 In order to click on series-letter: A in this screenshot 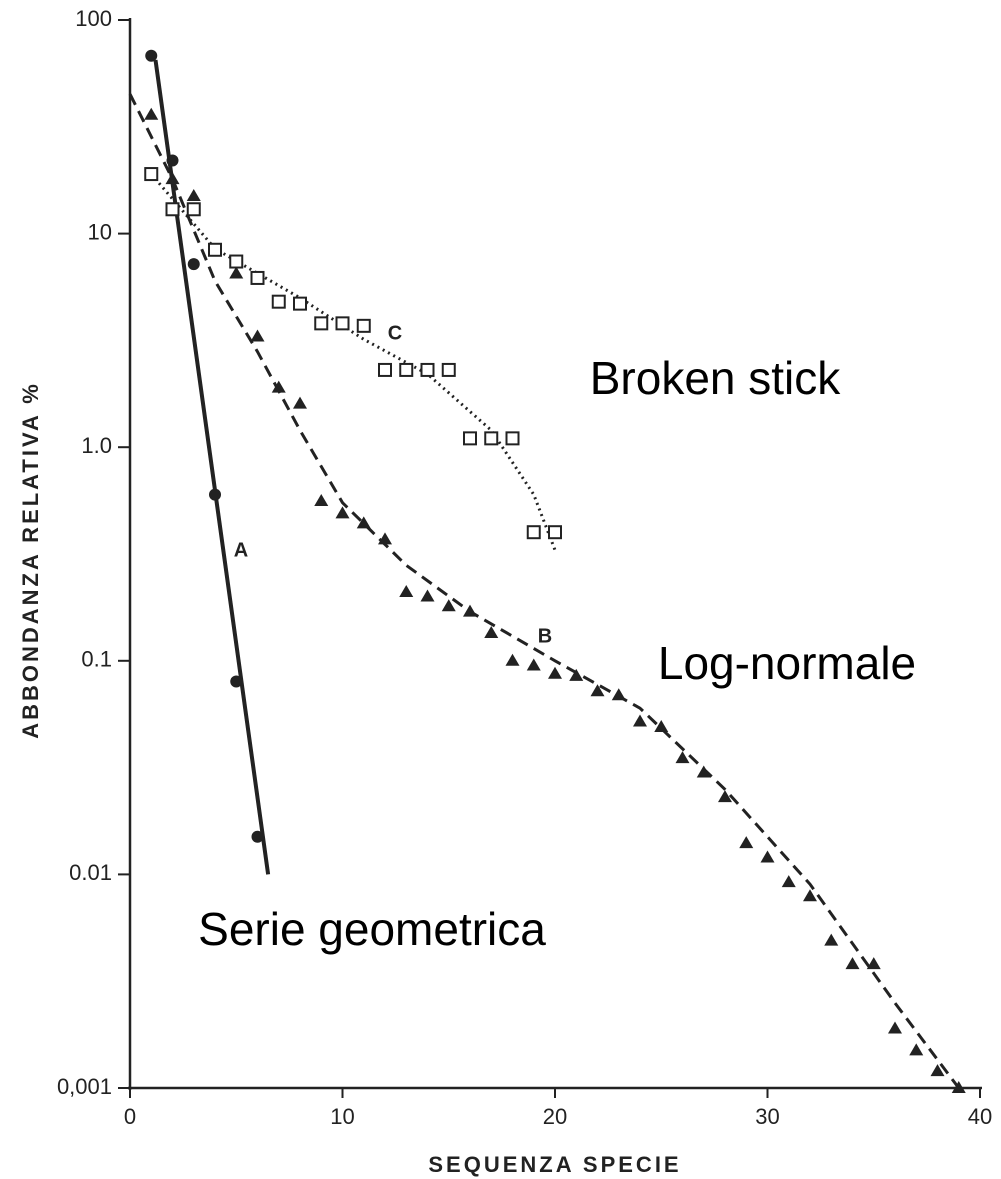, I will do `click(241, 550)`.